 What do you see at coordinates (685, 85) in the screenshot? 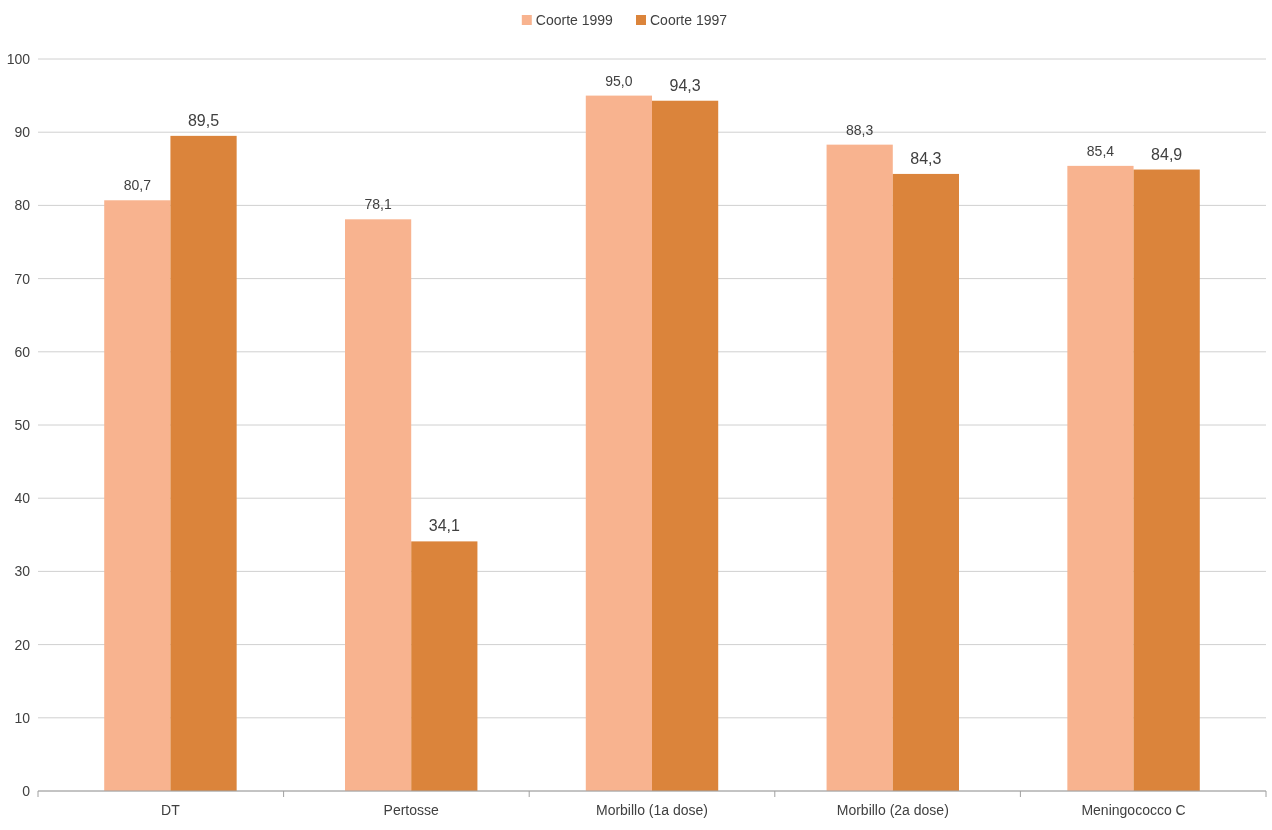
I see `data-label: 94,3` at bounding box center [685, 85].